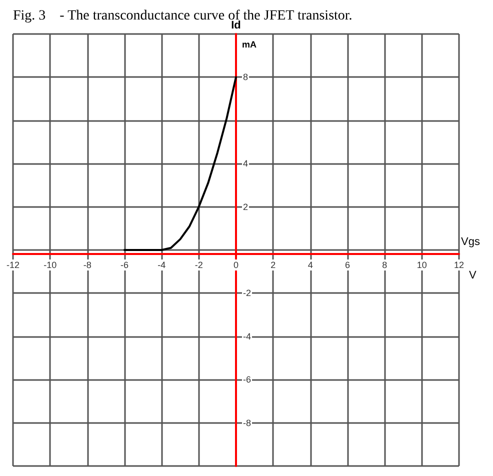 The image size is (493, 476). What do you see at coordinates (459, 265) in the screenshot?
I see `x-tick-label: 12` at bounding box center [459, 265].